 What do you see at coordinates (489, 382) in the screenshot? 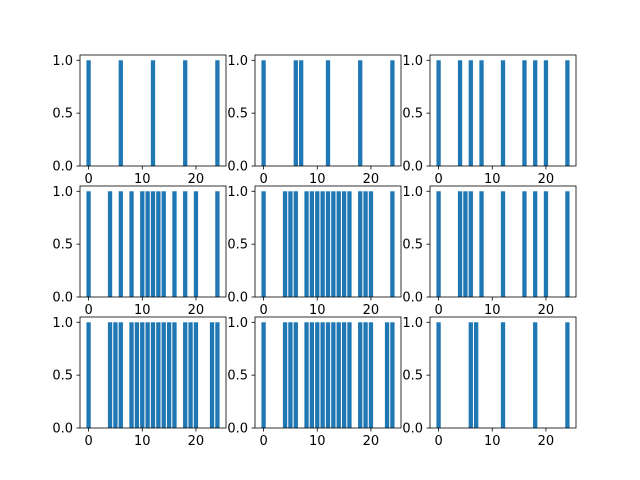
I see `subplot-3-3: 0 10 20 0.0 0.5 1.0` at bounding box center [489, 382].